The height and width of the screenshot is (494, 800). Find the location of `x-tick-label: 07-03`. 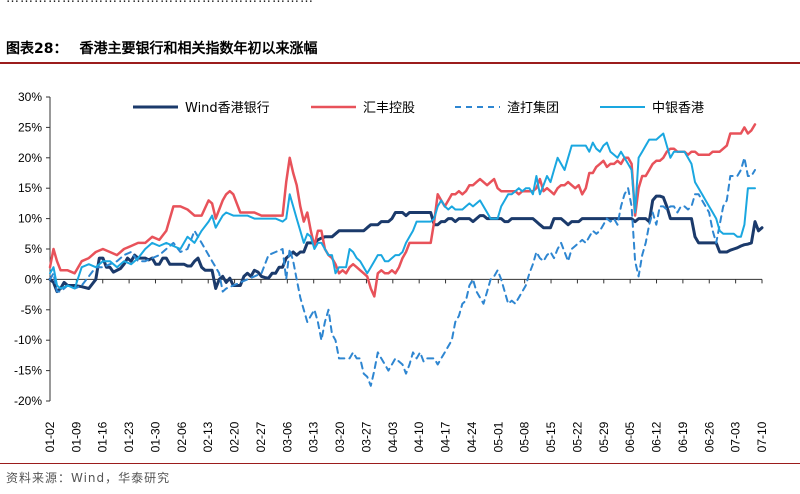

x-tick-label: 07-03 is located at coordinates (736, 436).